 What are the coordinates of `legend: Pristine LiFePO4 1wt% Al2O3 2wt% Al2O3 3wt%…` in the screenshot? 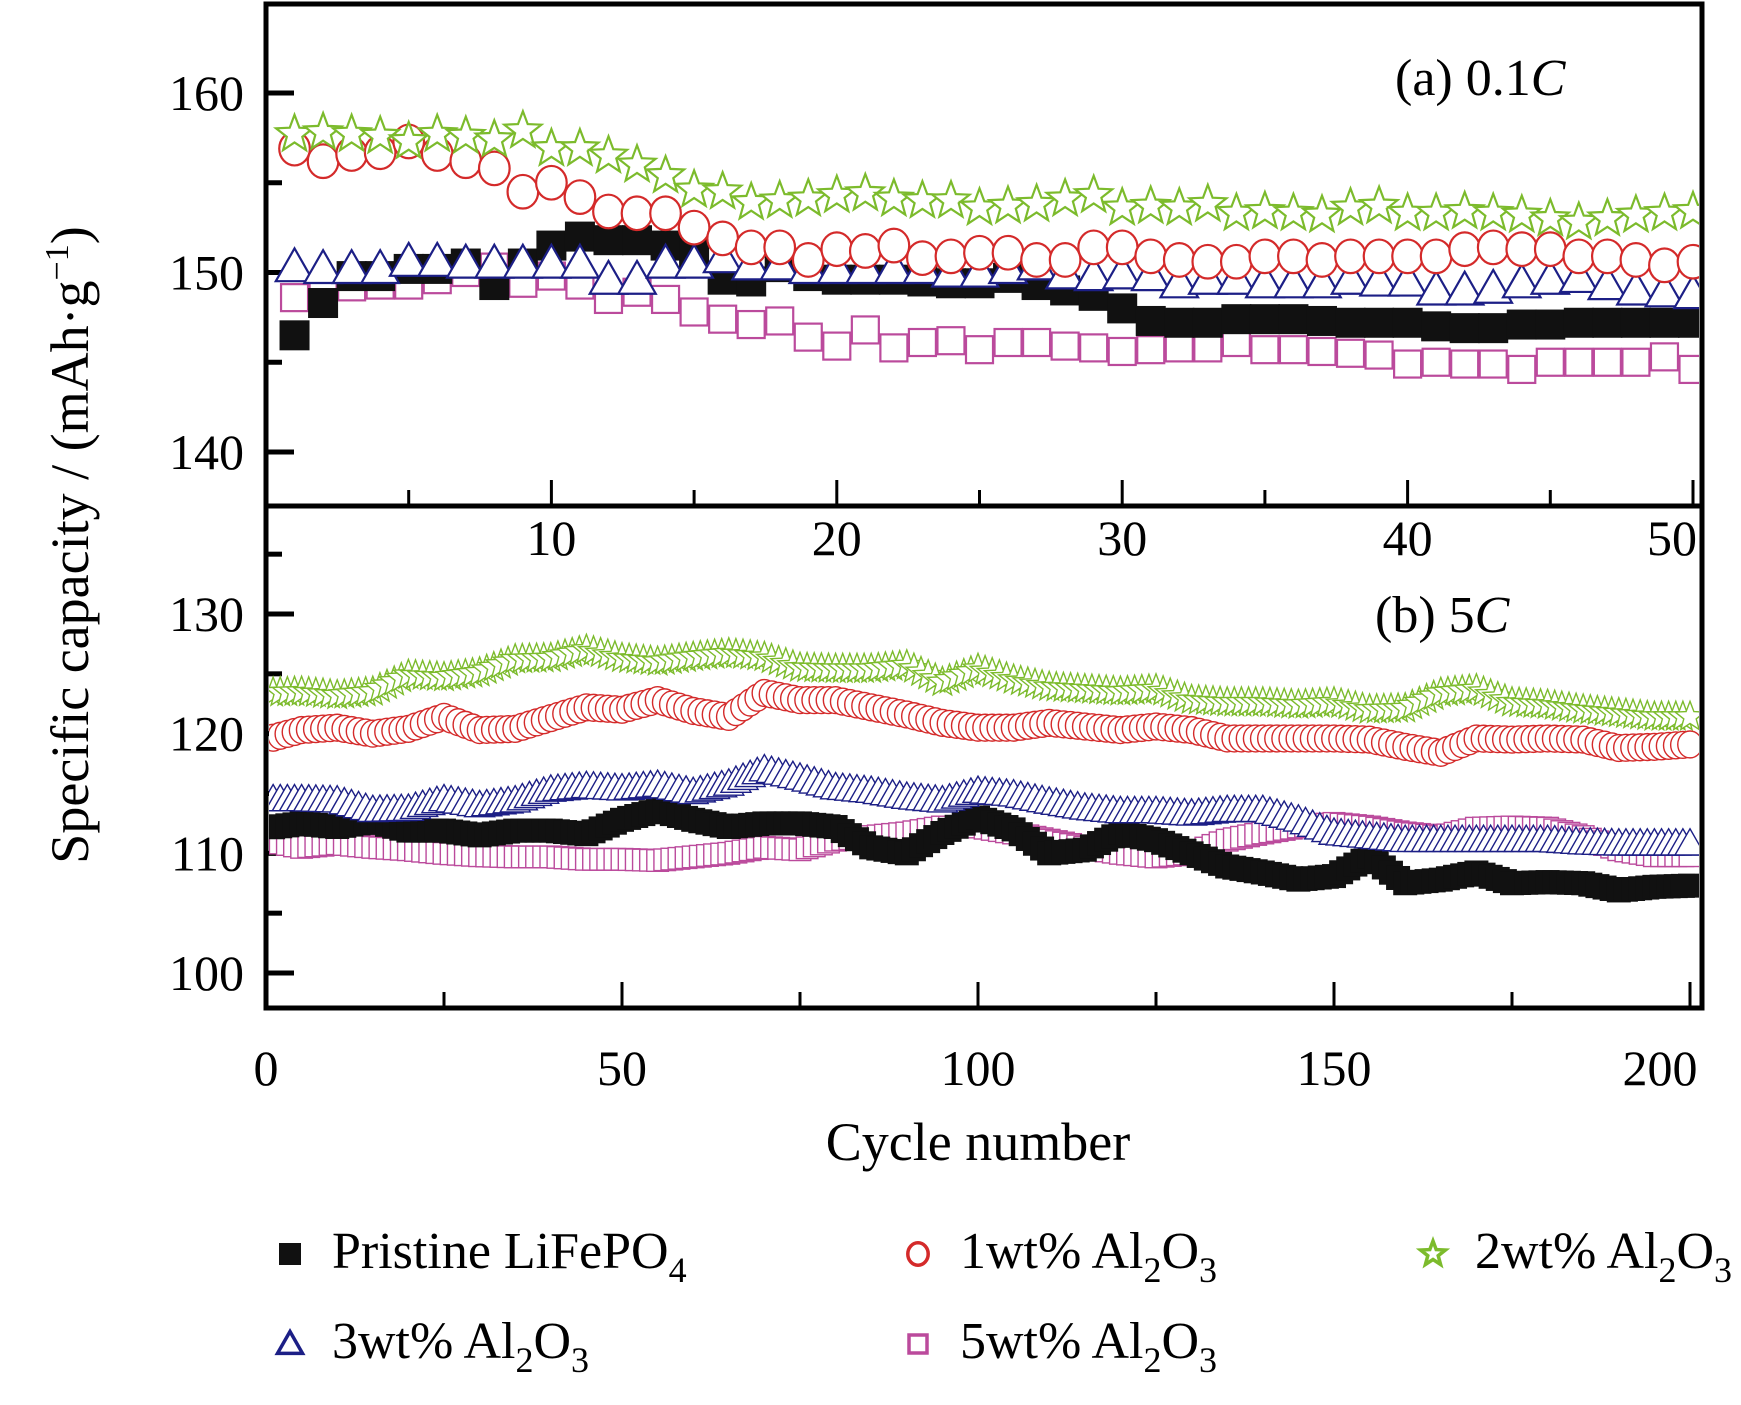 It's located at (1003, 1301).